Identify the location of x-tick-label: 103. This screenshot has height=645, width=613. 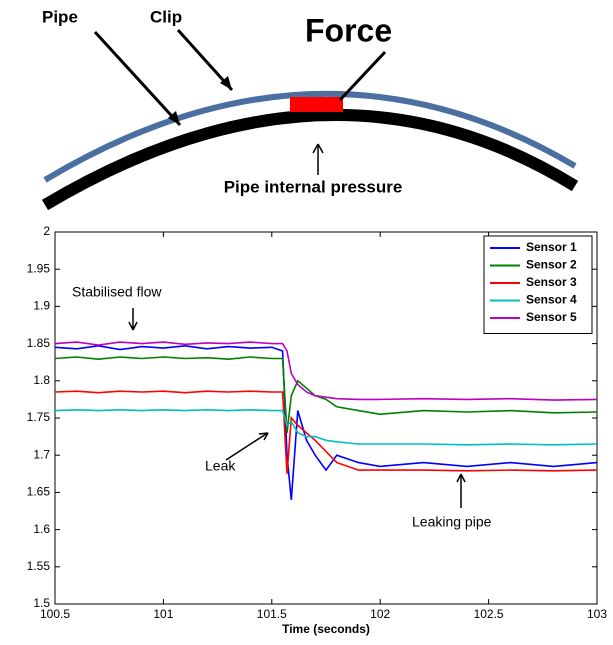
(597, 614).